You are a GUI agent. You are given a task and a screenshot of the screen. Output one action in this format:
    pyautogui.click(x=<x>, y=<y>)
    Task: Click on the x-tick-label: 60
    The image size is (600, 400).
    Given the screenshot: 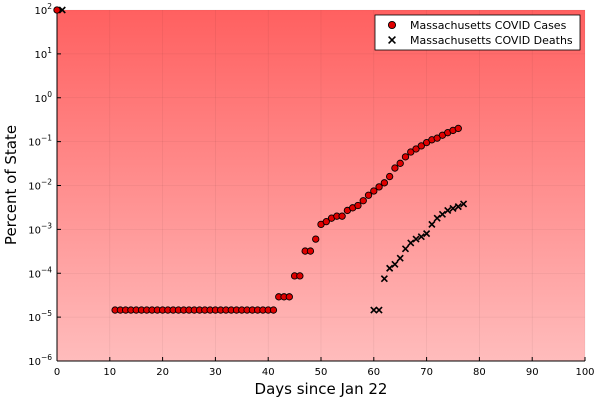 What is the action you would take?
    pyautogui.click(x=373, y=372)
    